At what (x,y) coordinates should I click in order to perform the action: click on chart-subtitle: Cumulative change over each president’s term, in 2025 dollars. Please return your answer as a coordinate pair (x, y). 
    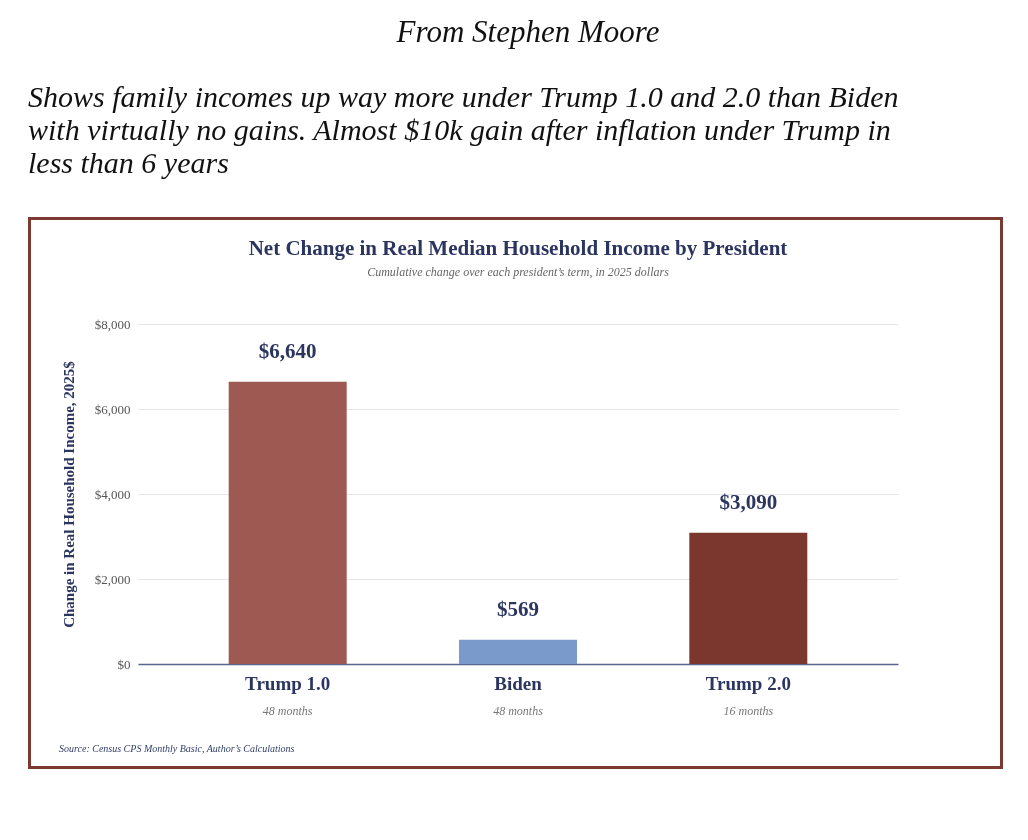
    Looking at the image, I should click on (518, 272).